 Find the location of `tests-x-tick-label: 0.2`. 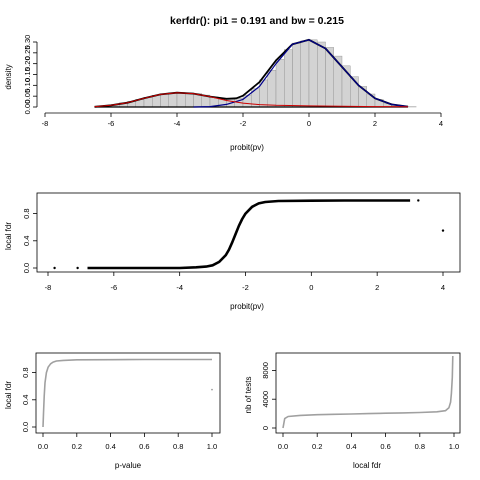

tests-x-tick-label: 0.2 is located at coordinates (317, 446).